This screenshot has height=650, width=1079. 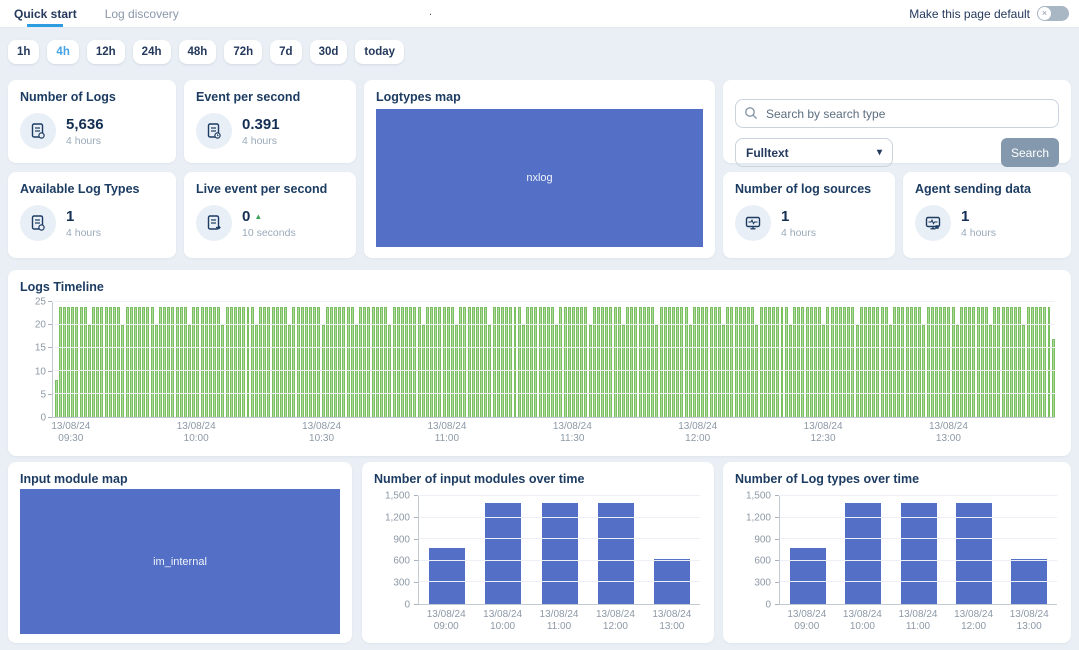 What do you see at coordinates (24, 52) in the screenshot?
I see `time-range-button-1h: 1h` at bounding box center [24, 52].